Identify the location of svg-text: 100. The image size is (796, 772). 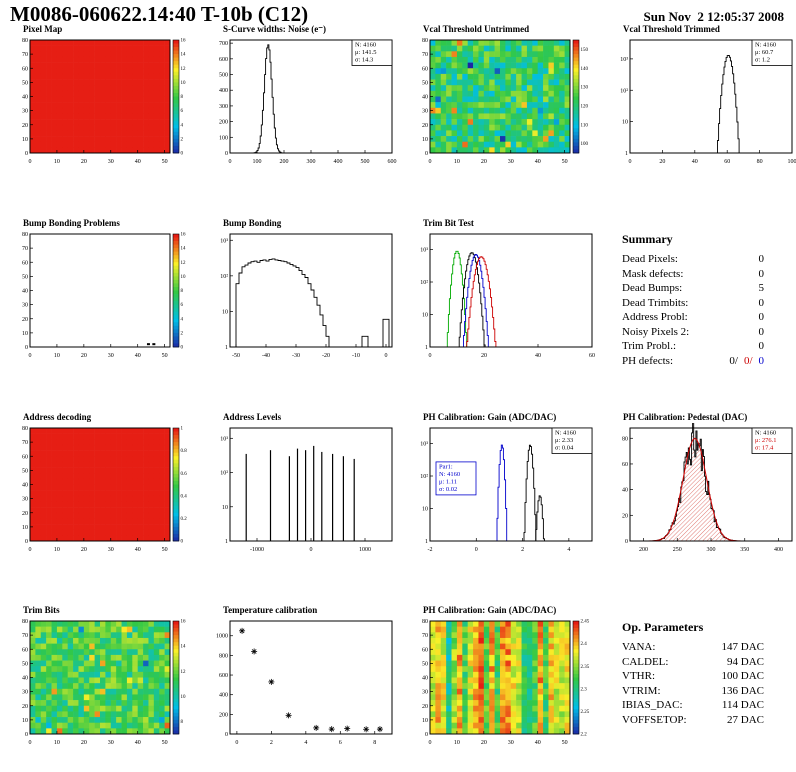
(257, 162).